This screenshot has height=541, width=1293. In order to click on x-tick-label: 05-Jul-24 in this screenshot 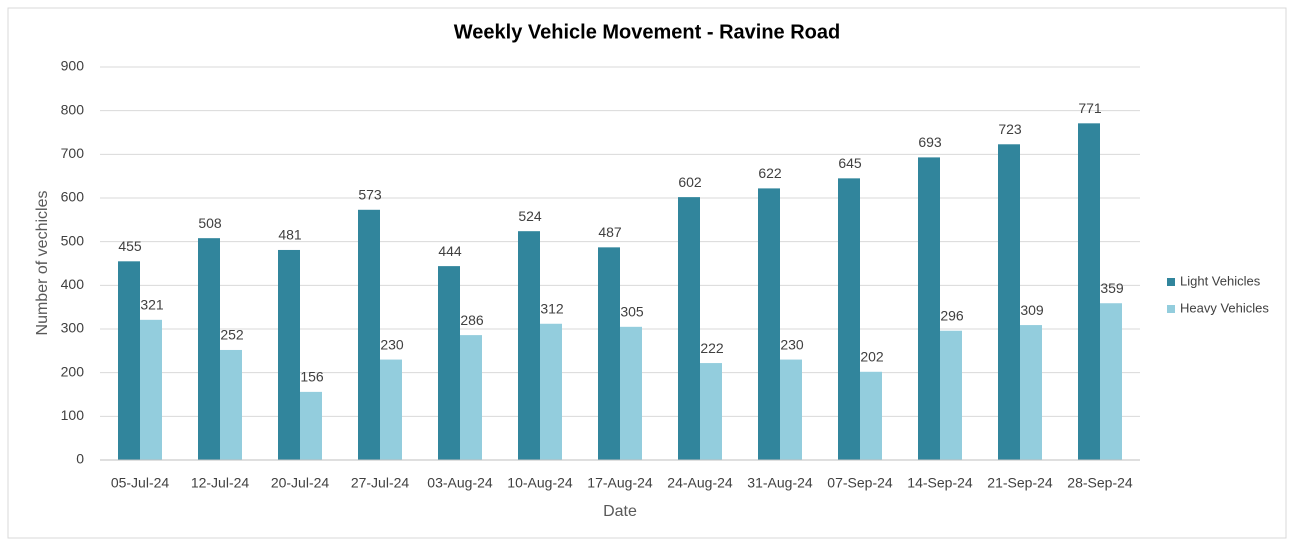, I will do `click(140, 483)`.